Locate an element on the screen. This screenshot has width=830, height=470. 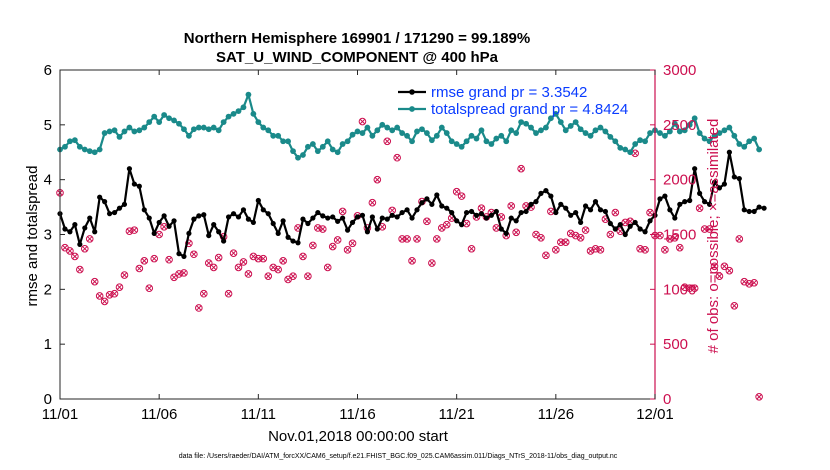
x-tick-label: 11/11 is located at coordinates (258, 414).